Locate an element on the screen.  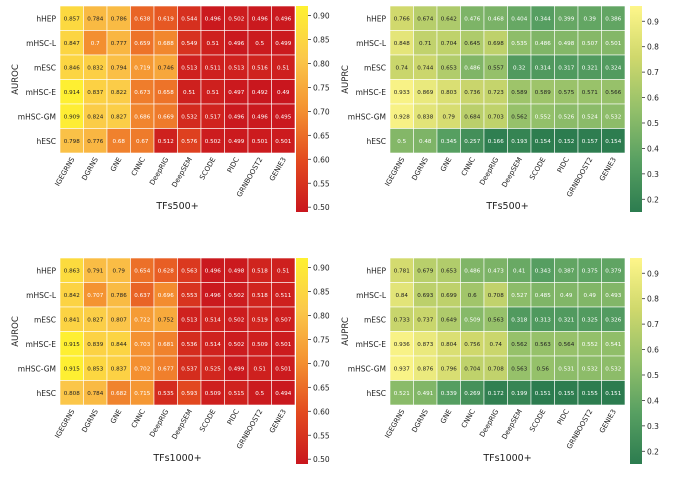
cell-value-label: 0.909 is located at coordinates (72, 117).